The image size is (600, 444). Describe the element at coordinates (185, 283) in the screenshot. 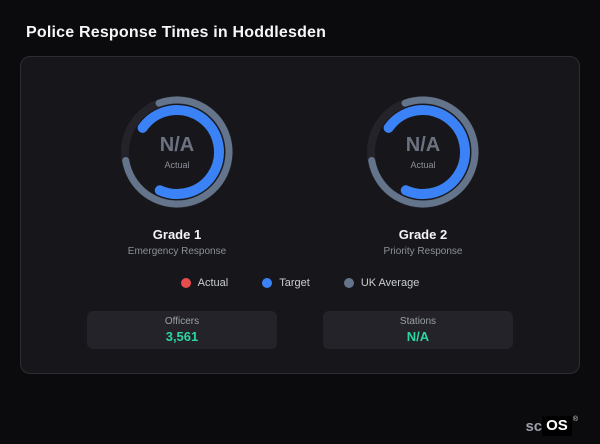

I see `actual-dot-icon` at that location.